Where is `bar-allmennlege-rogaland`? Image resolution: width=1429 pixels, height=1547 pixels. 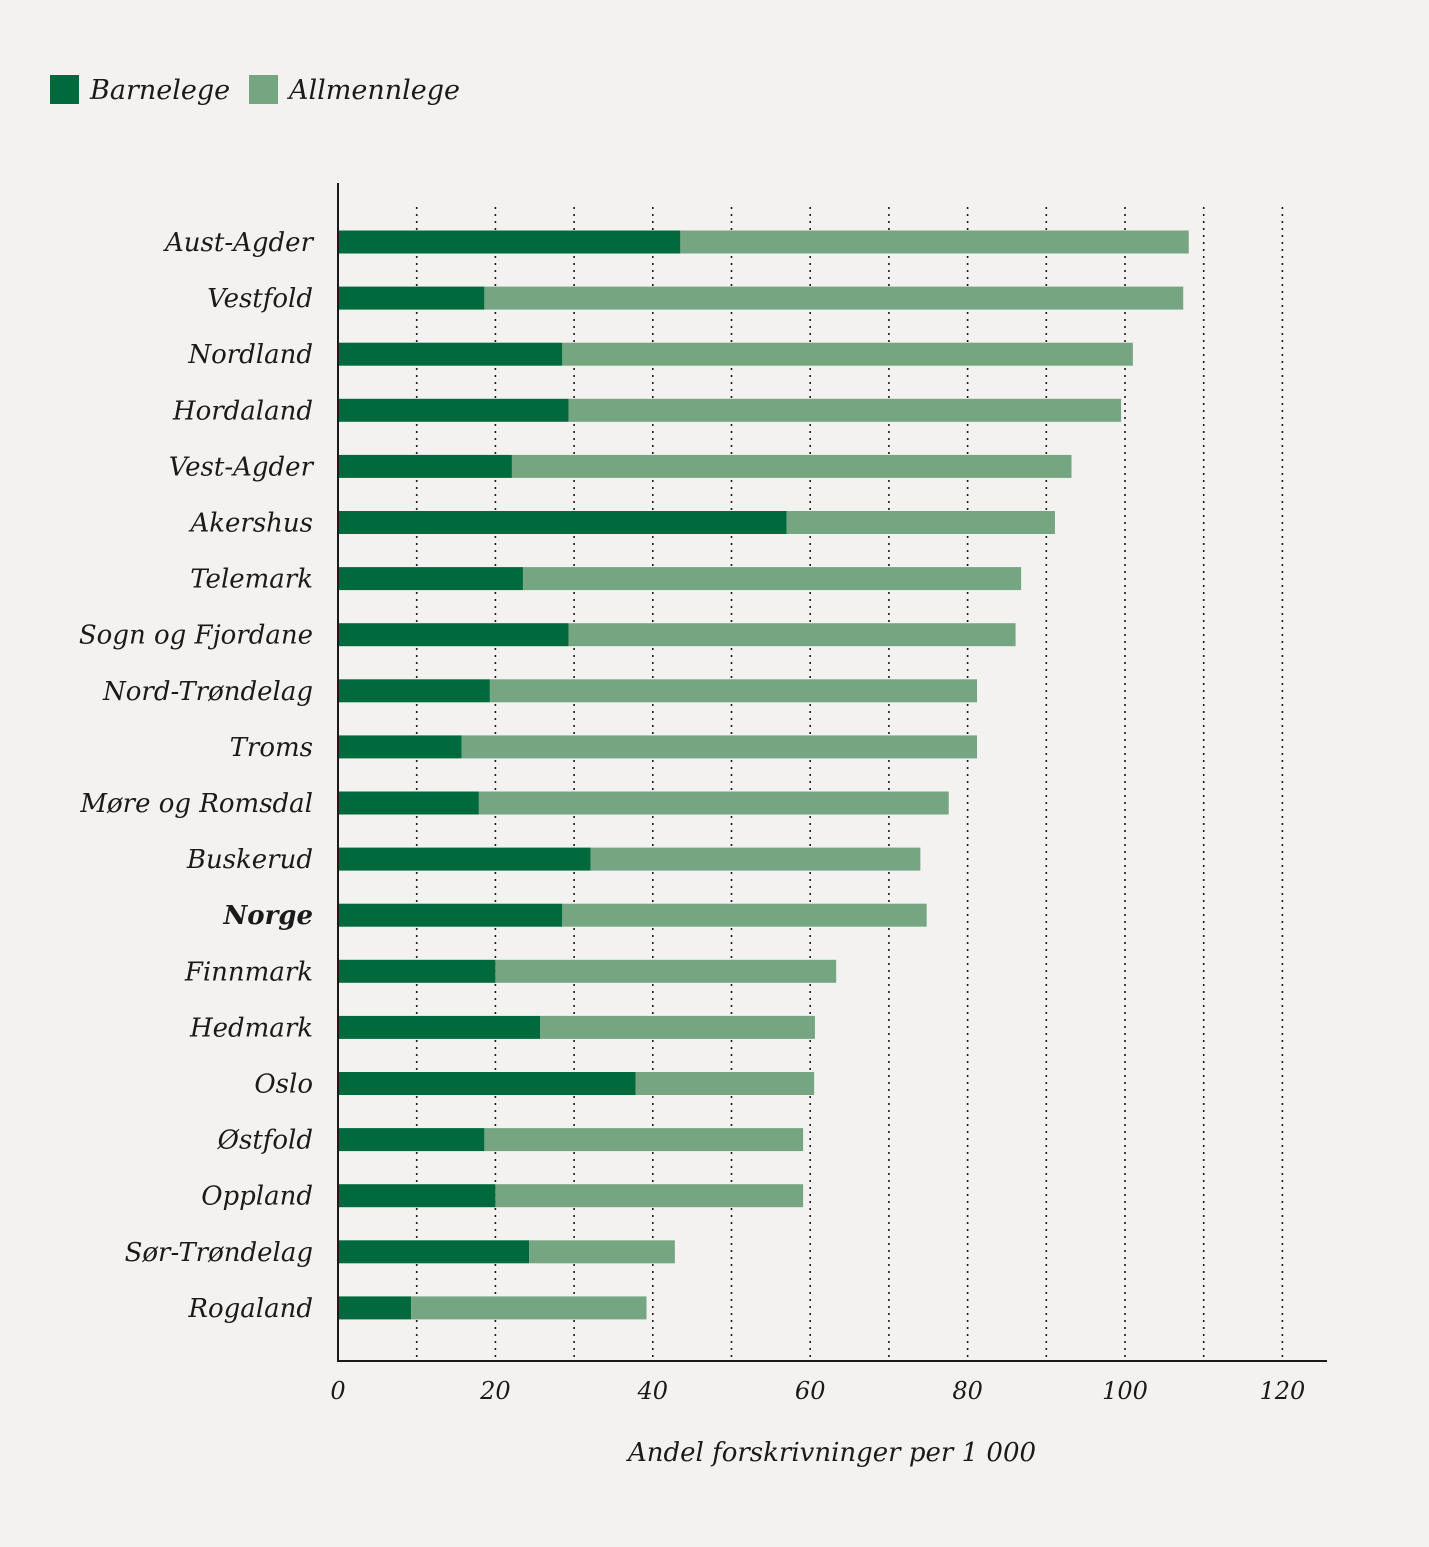 bar-allmennlege-rogaland is located at coordinates (529, 1308).